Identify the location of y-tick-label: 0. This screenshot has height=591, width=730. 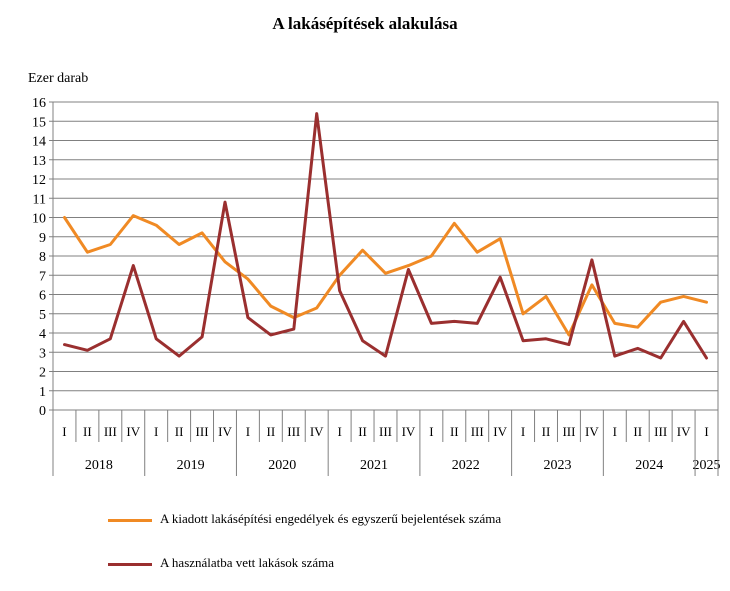
(42, 411).